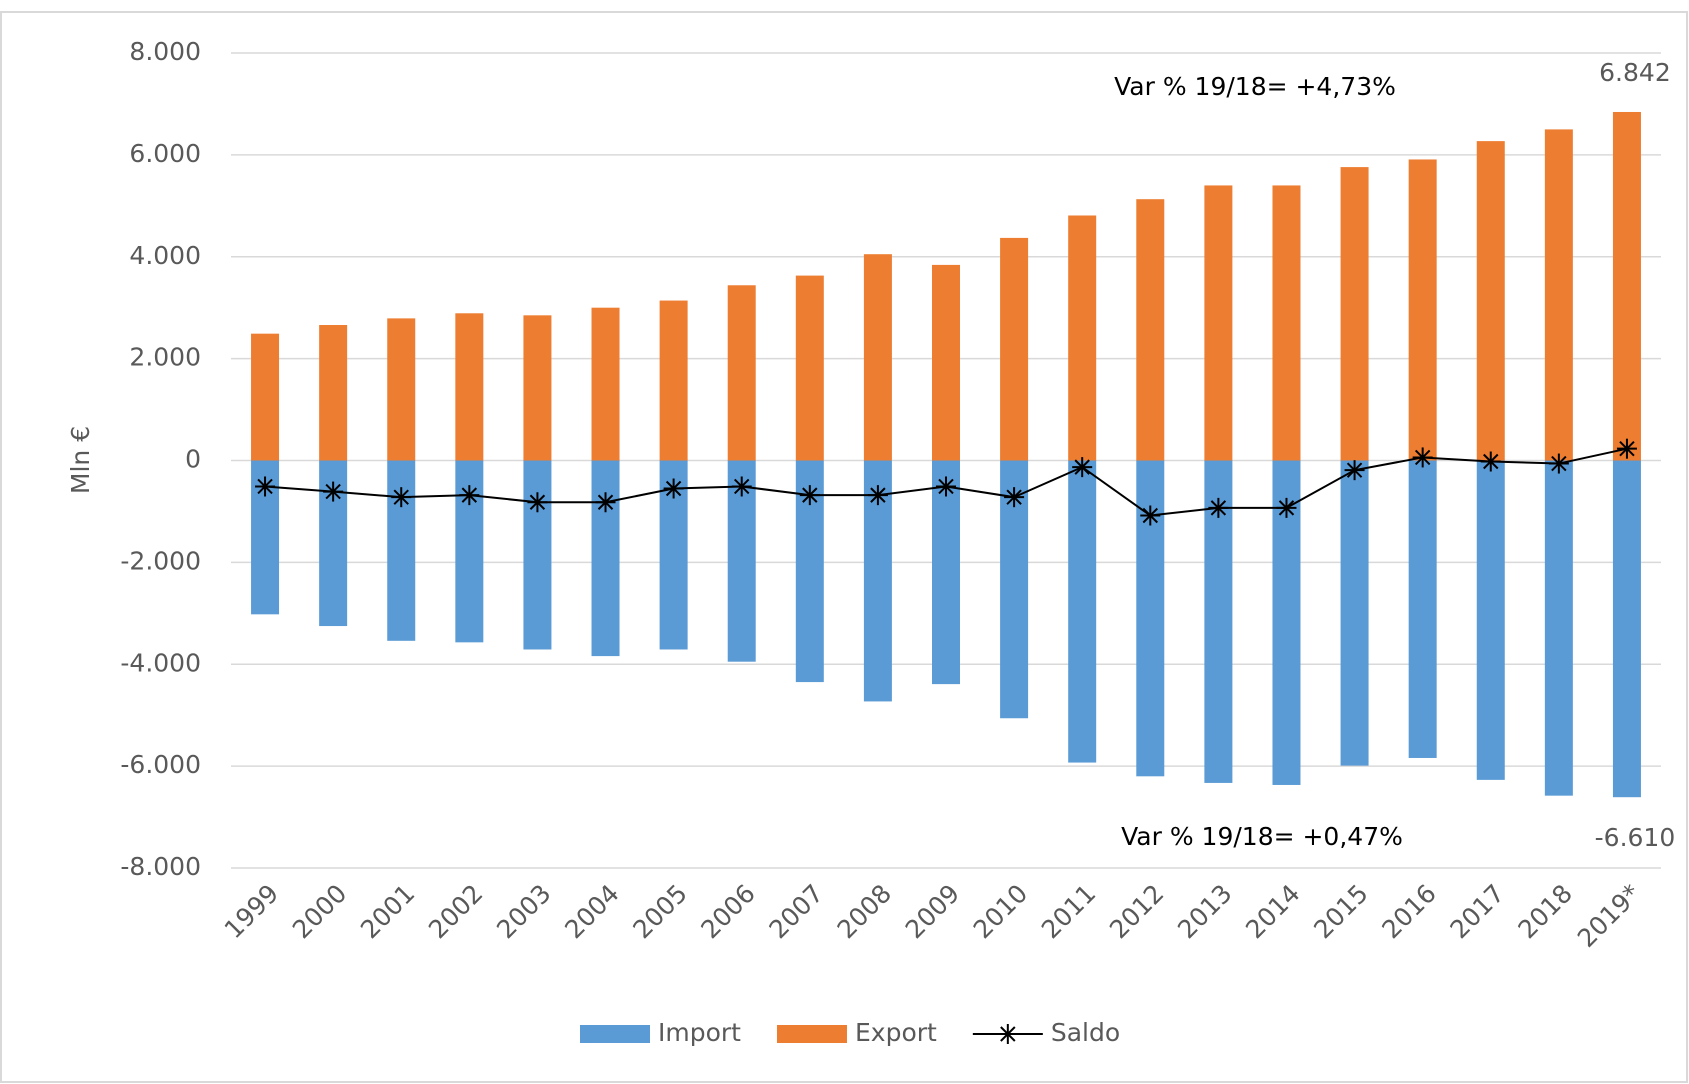 The image size is (1689, 1084). What do you see at coordinates (193, 459) in the screenshot?
I see `y-tick-label: 0` at bounding box center [193, 459].